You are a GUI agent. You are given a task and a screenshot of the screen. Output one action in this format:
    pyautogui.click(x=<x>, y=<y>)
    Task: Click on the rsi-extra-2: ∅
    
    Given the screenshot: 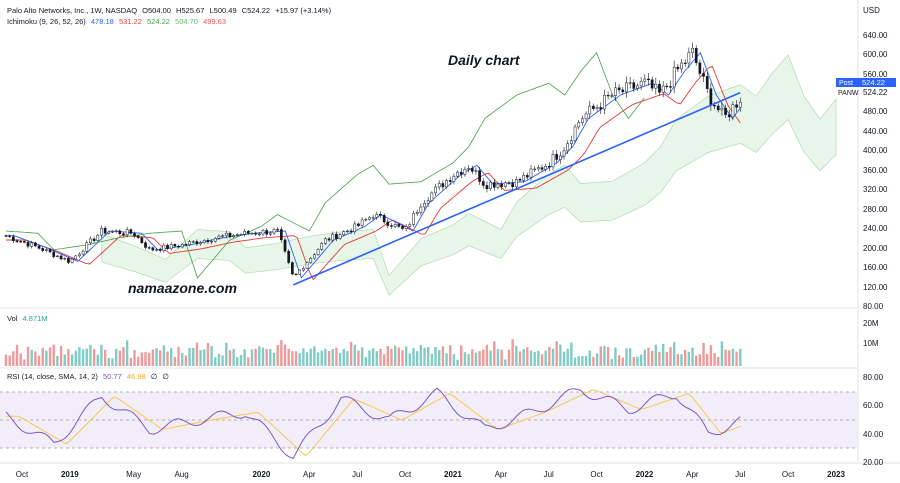 What is the action you would take?
    pyautogui.click(x=165, y=376)
    